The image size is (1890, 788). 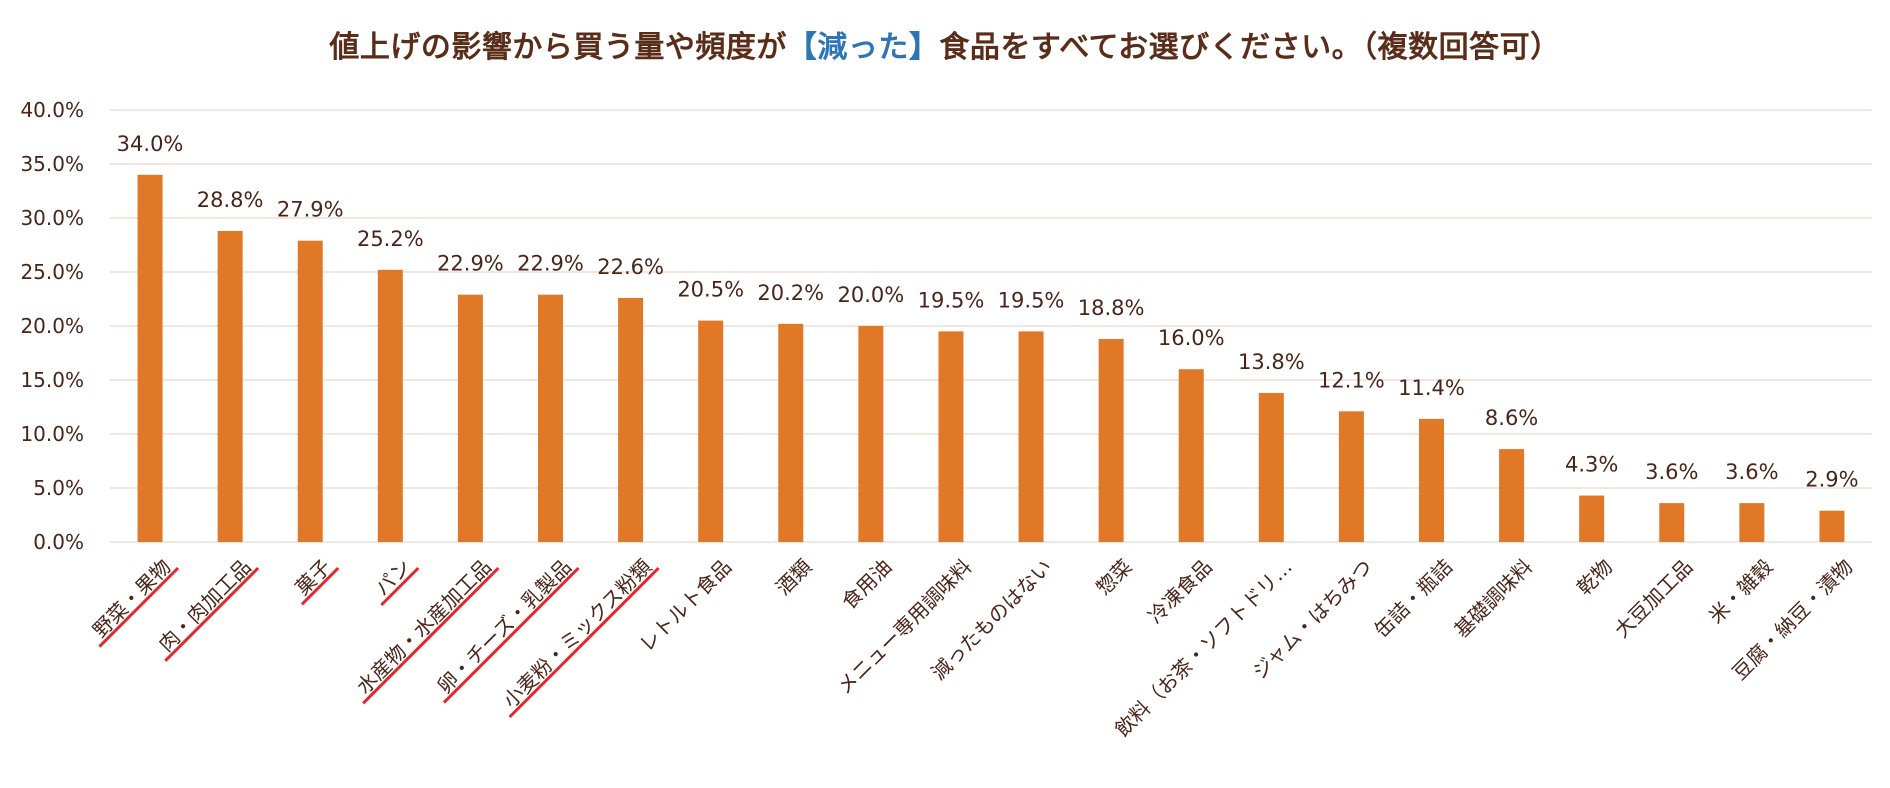 What do you see at coordinates (630, 267) in the screenshot?
I see `data-label: 22.6%` at bounding box center [630, 267].